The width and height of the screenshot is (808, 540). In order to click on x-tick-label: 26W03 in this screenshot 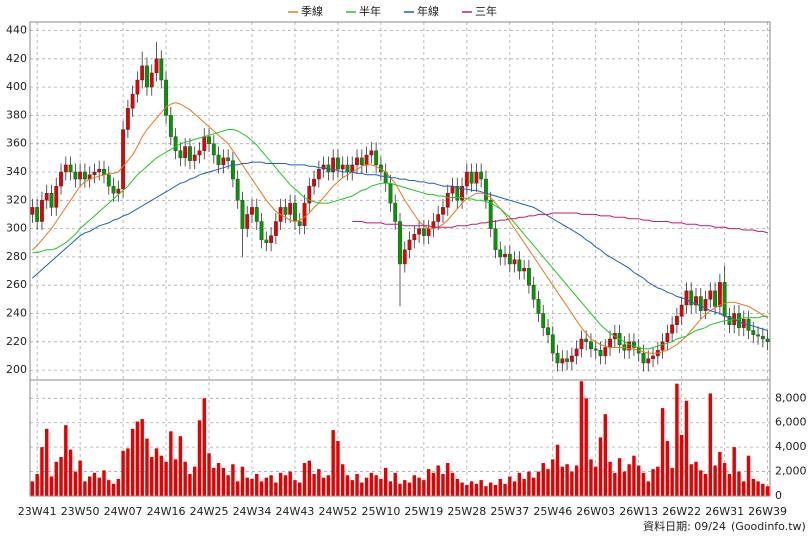, I will do `click(595, 511)`.